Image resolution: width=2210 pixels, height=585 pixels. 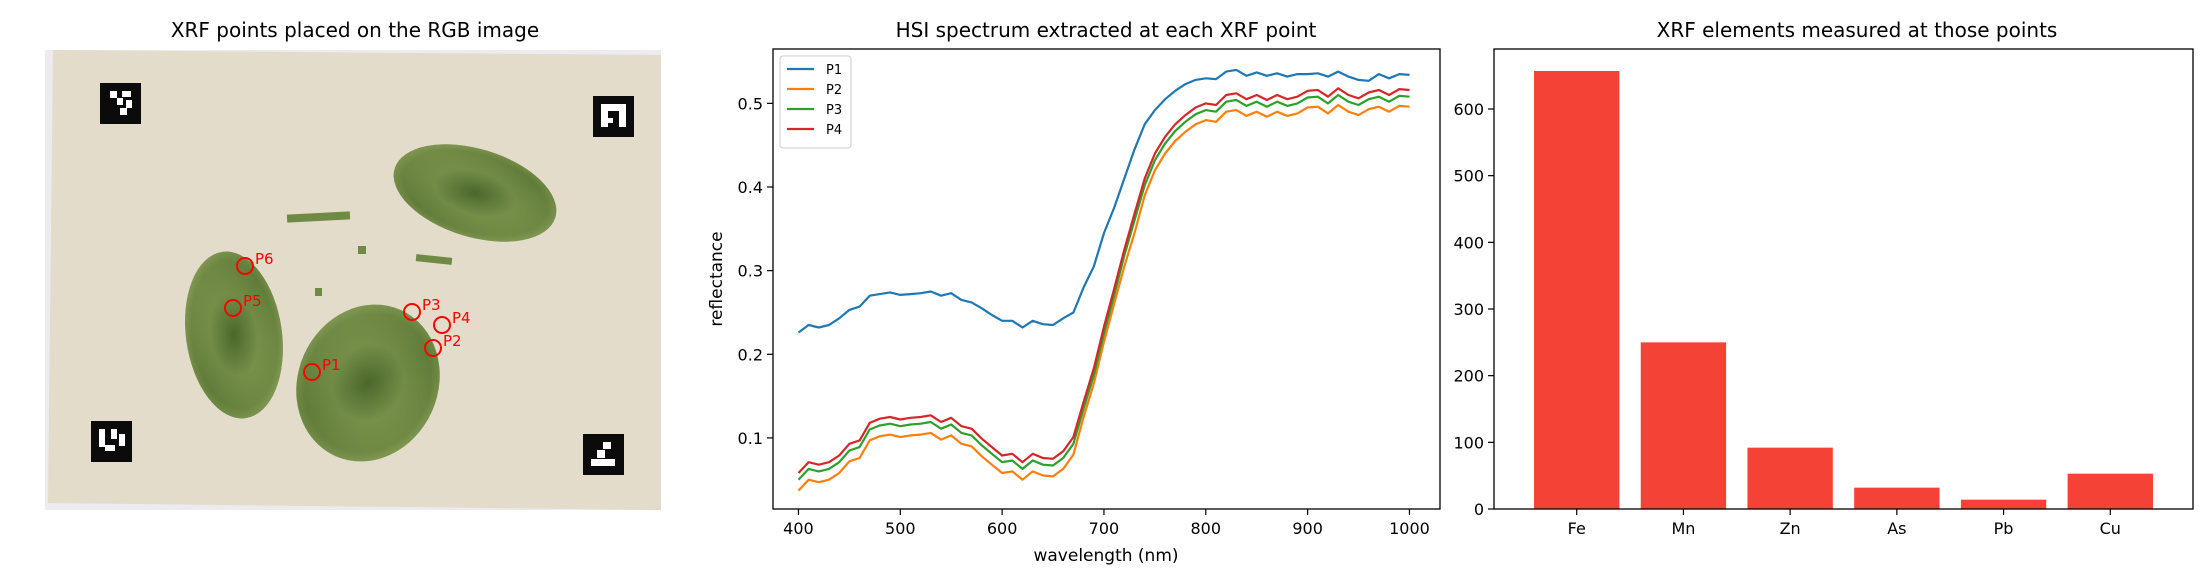 I want to click on y-tick-label: 0.4, so click(x=750, y=187).